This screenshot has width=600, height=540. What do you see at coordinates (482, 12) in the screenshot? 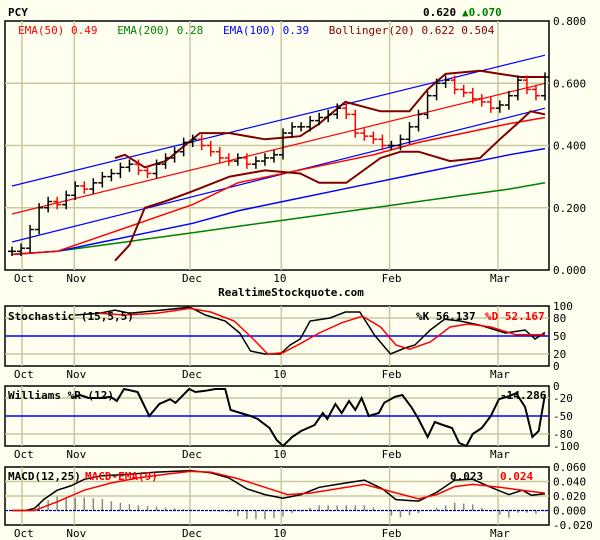
I see `price-change: ▲0.070` at bounding box center [482, 12].